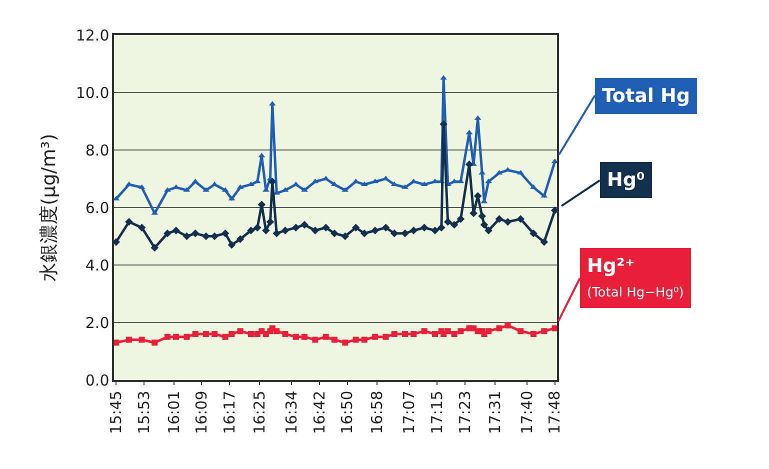  I want to click on x-tick-label: 16:34, so click(291, 412).